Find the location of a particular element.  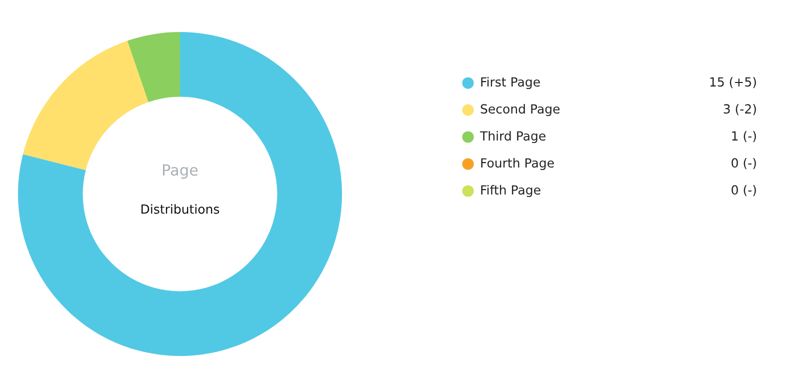

text: Distributions is located at coordinates (181, 209).